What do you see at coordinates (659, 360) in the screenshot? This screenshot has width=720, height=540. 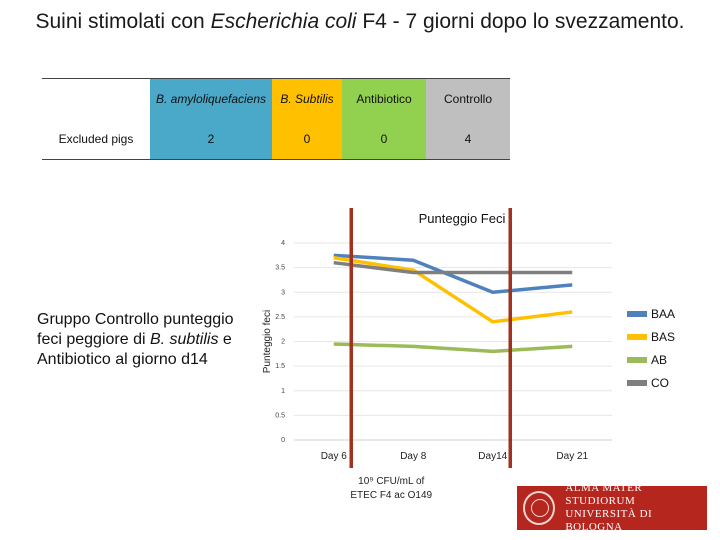 I see `legend-label-ab: AB` at bounding box center [659, 360].